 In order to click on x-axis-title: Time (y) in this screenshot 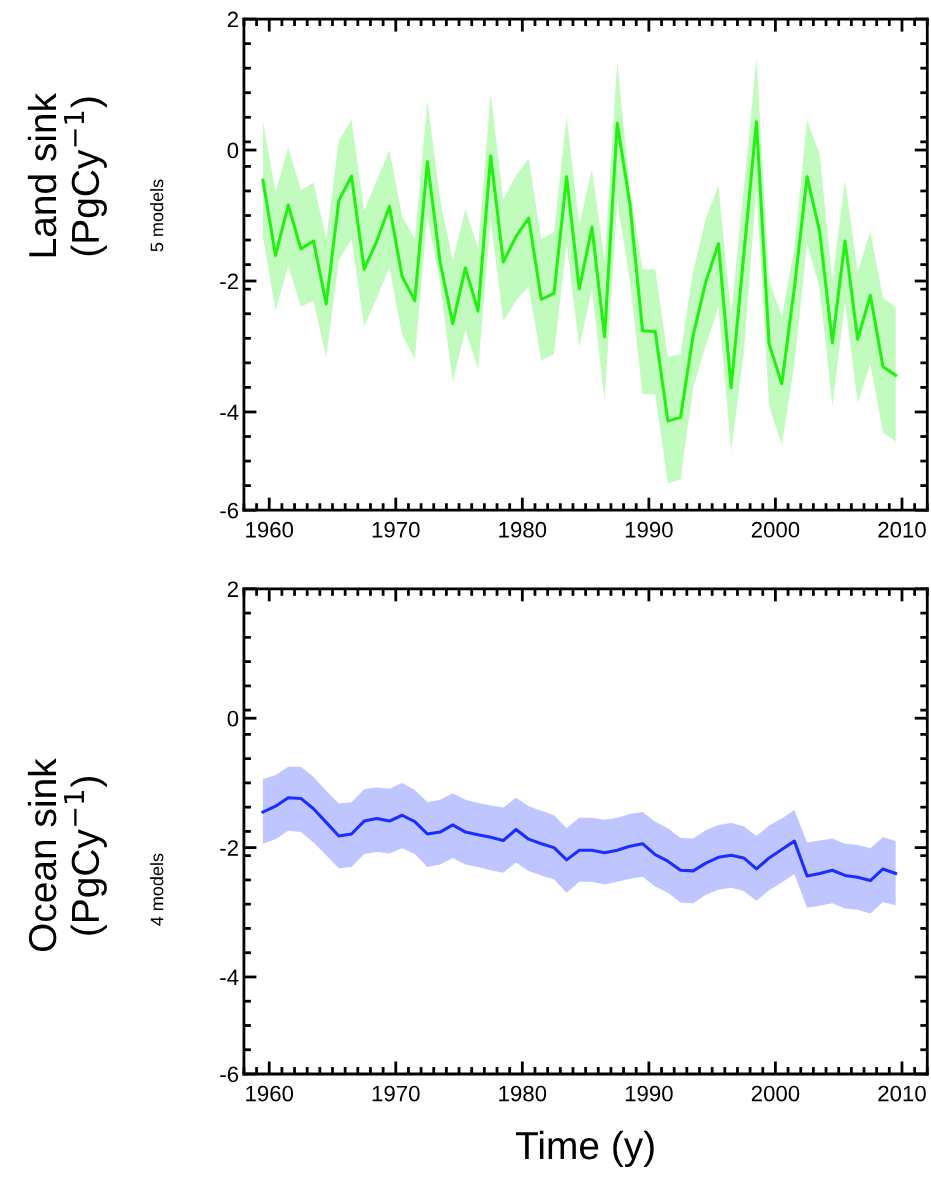, I will do `click(584, 1149)`.